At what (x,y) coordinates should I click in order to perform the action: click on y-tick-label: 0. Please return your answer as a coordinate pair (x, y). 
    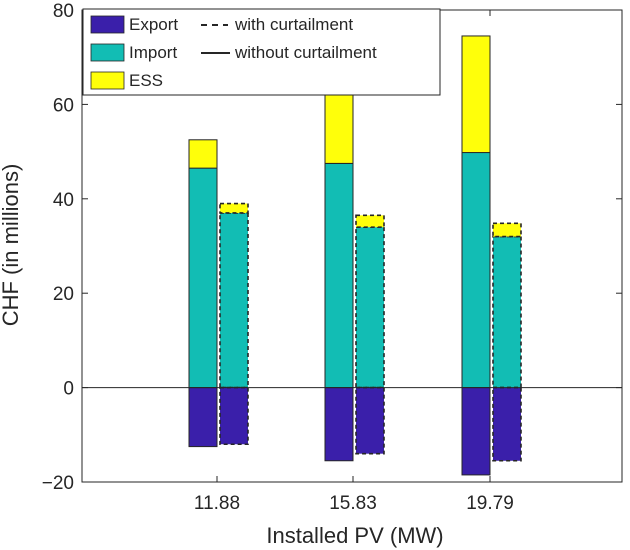
    Looking at the image, I should click on (68, 389).